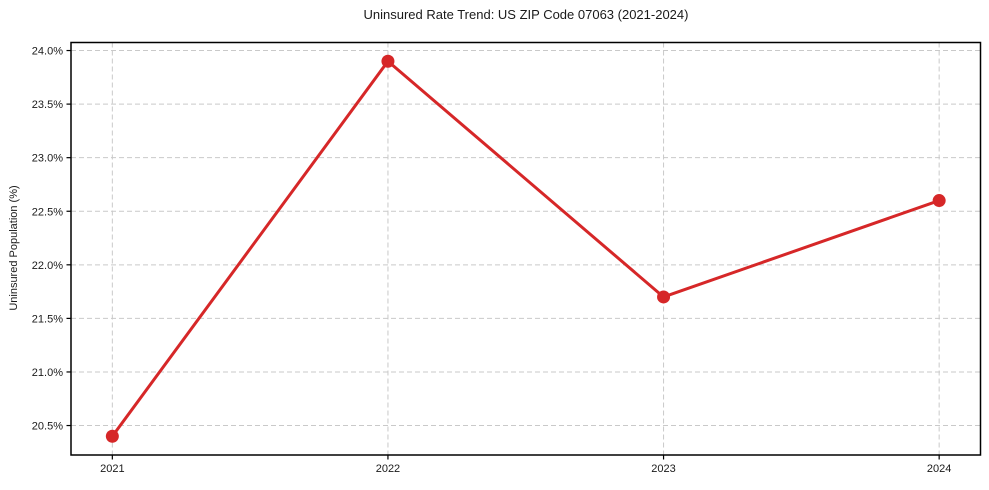 This screenshot has width=989, height=490. Describe the element at coordinates (47, 105) in the screenshot. I see `y-tick-label: 23.5%` at that location.